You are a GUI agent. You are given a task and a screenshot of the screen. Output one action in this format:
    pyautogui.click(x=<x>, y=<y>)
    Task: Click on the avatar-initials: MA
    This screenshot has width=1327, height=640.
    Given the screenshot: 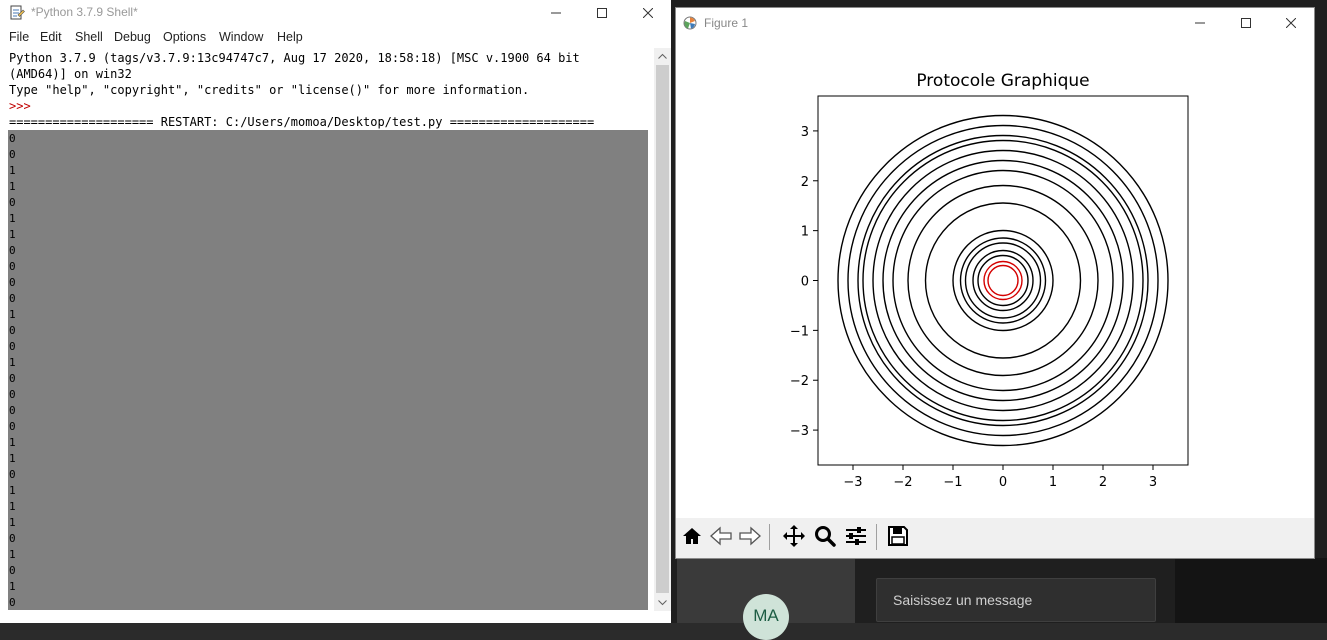 What is the action you would take?
    pyautogui.click(x=766, y=615)
    